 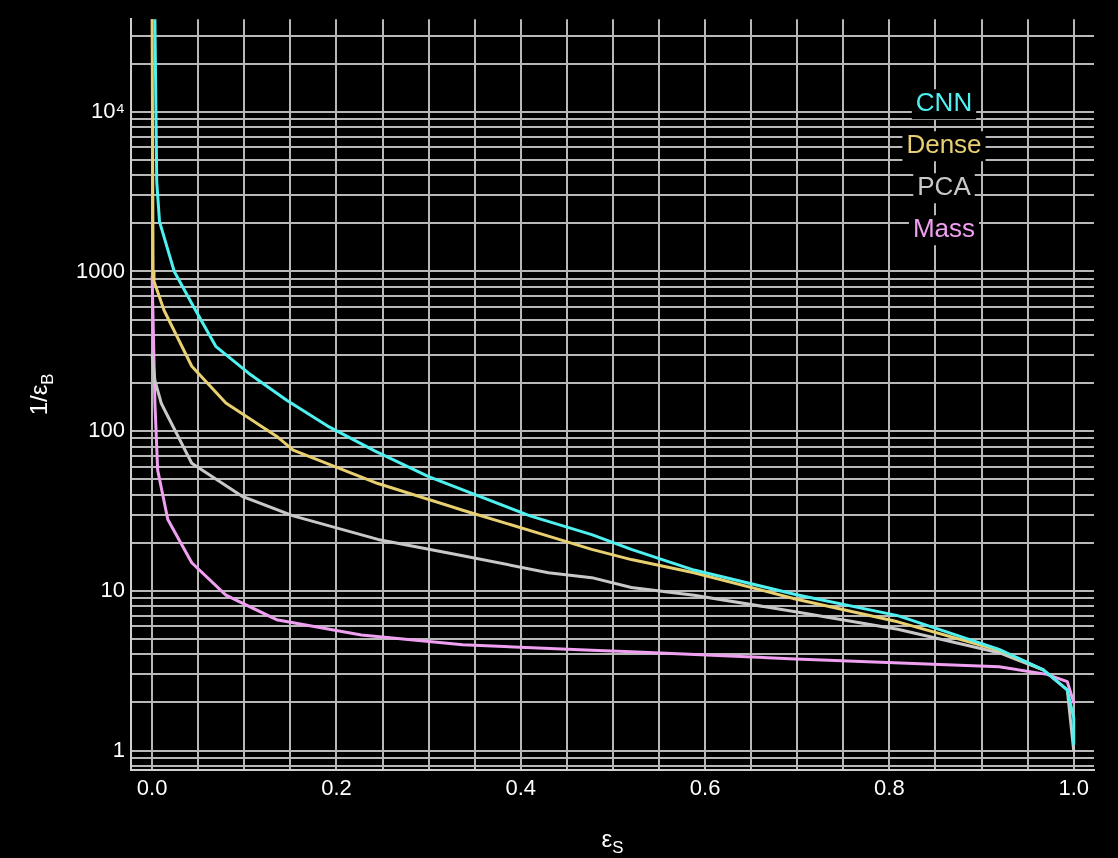 I want to click on x-tick-label: 0.8, so click(x=889, y=787).